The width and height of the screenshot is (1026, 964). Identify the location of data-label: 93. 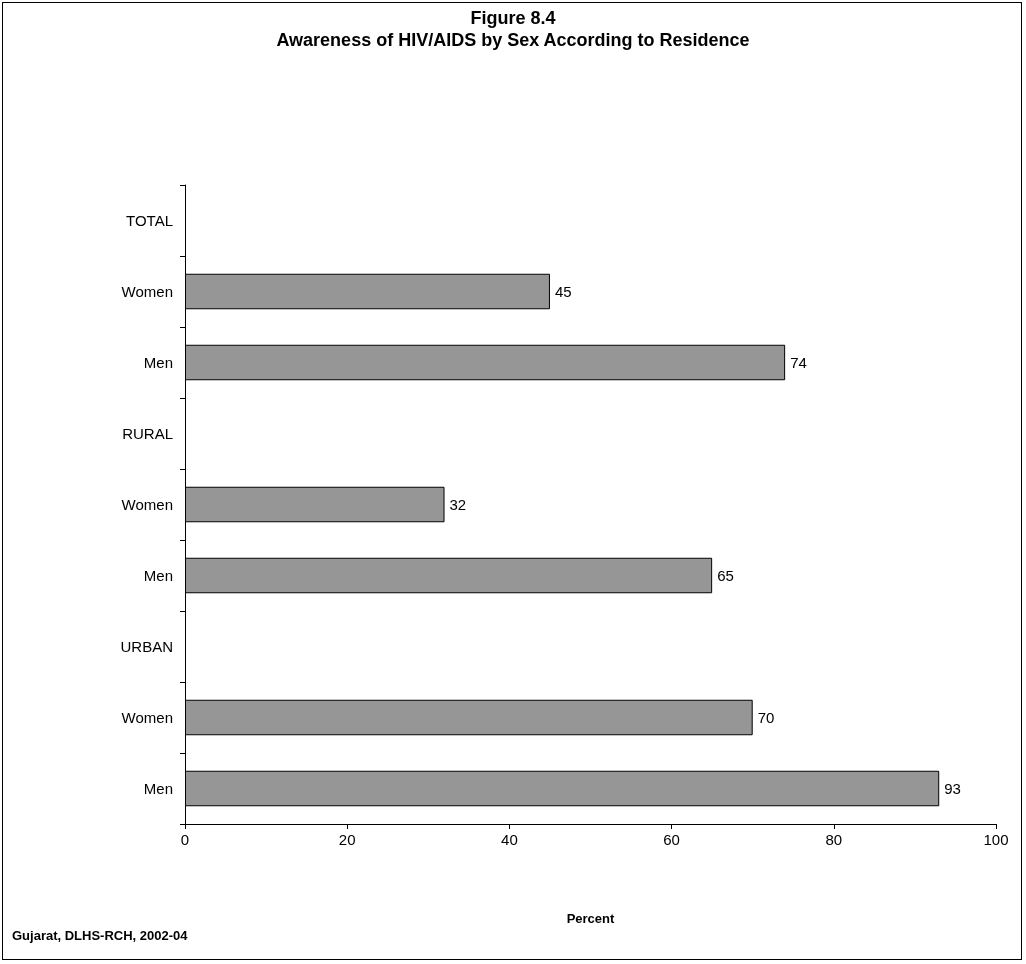
(952, 788).